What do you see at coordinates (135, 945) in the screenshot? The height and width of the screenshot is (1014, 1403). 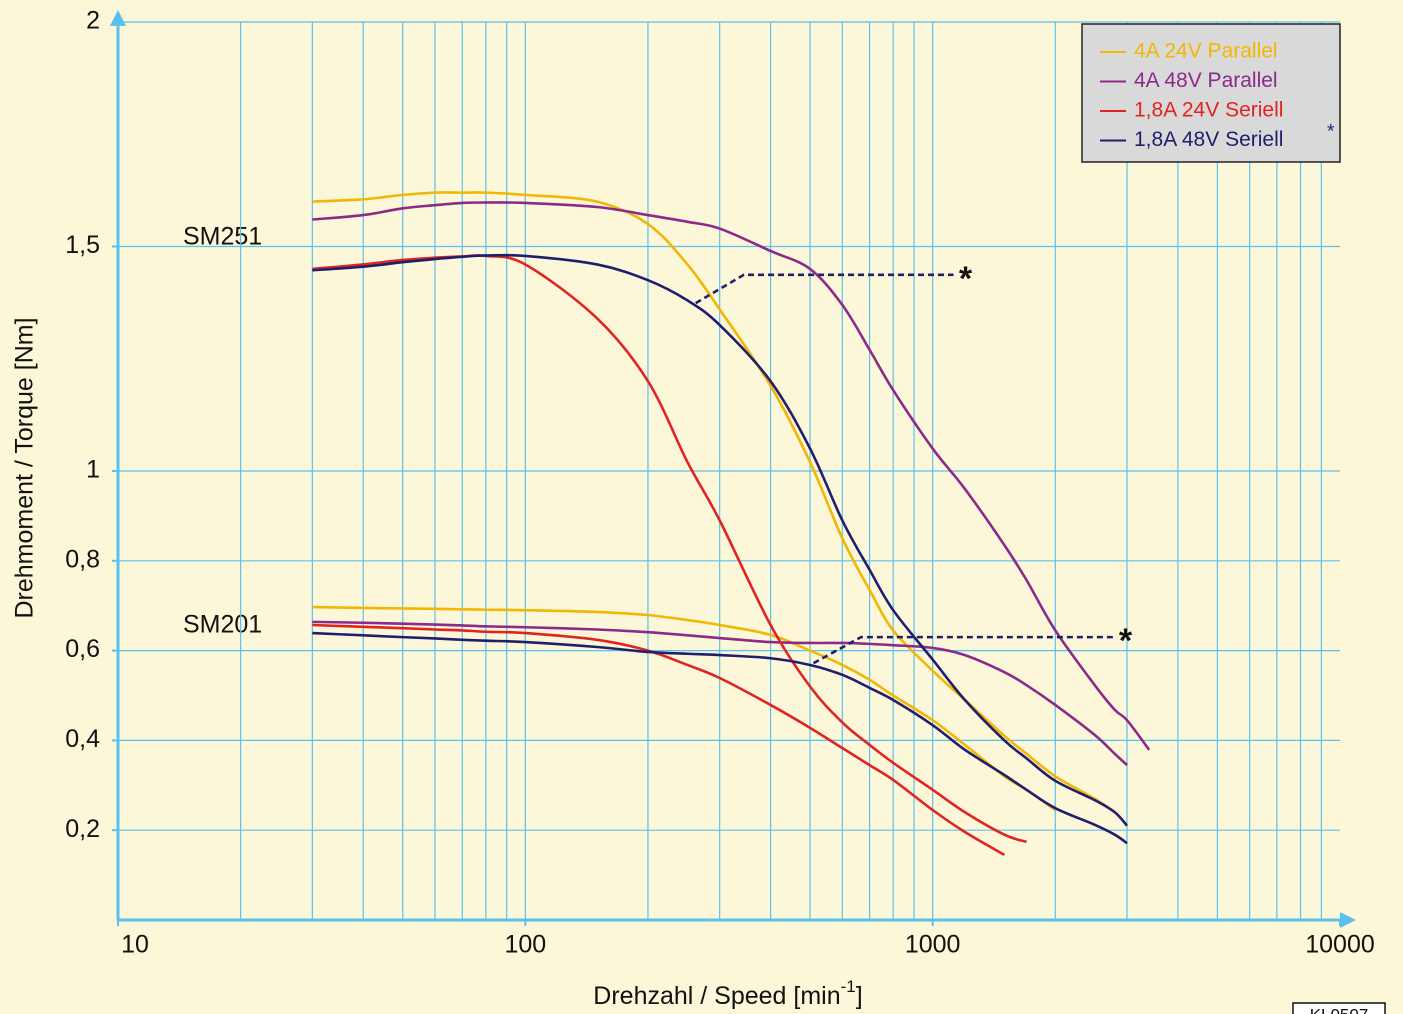 I see `x-tick-label: 10` at bounding box center [135, 945].